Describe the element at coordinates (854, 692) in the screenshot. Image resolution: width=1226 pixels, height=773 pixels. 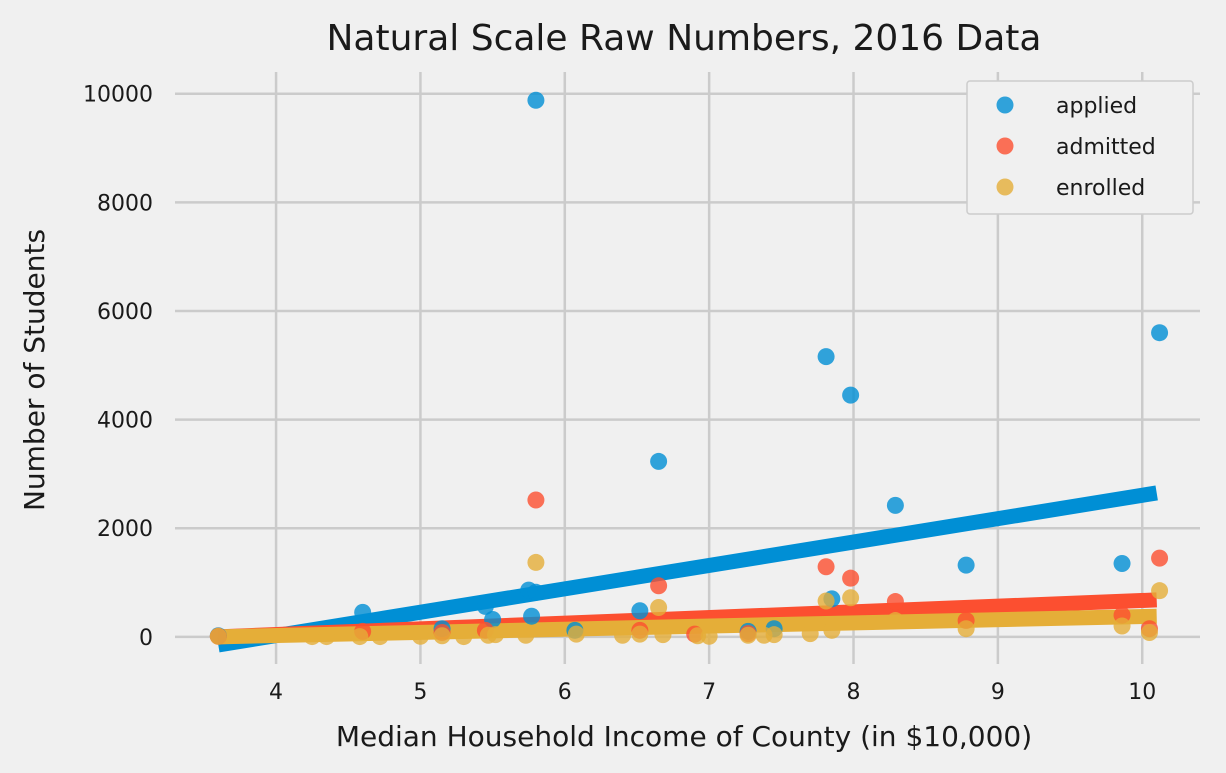
I see `x-tick-label: 8` at that location.